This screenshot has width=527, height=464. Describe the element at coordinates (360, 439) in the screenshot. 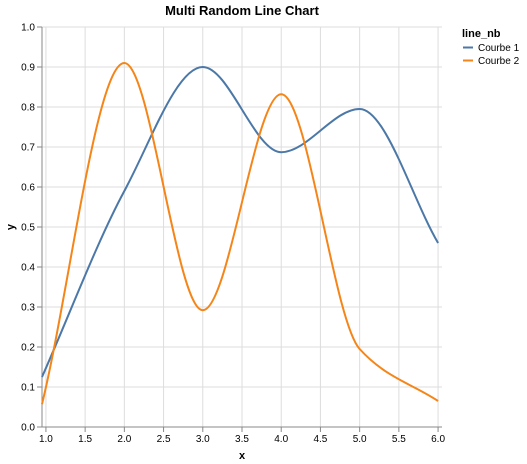

I see `x-tick-label: 5.0` at that location.